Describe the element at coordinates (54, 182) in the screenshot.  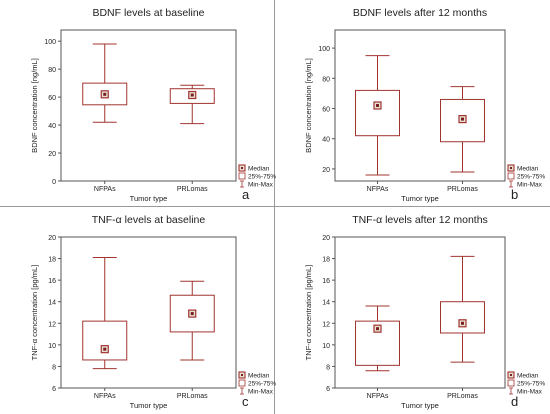
I see `y-tick-label: 0` at that location.